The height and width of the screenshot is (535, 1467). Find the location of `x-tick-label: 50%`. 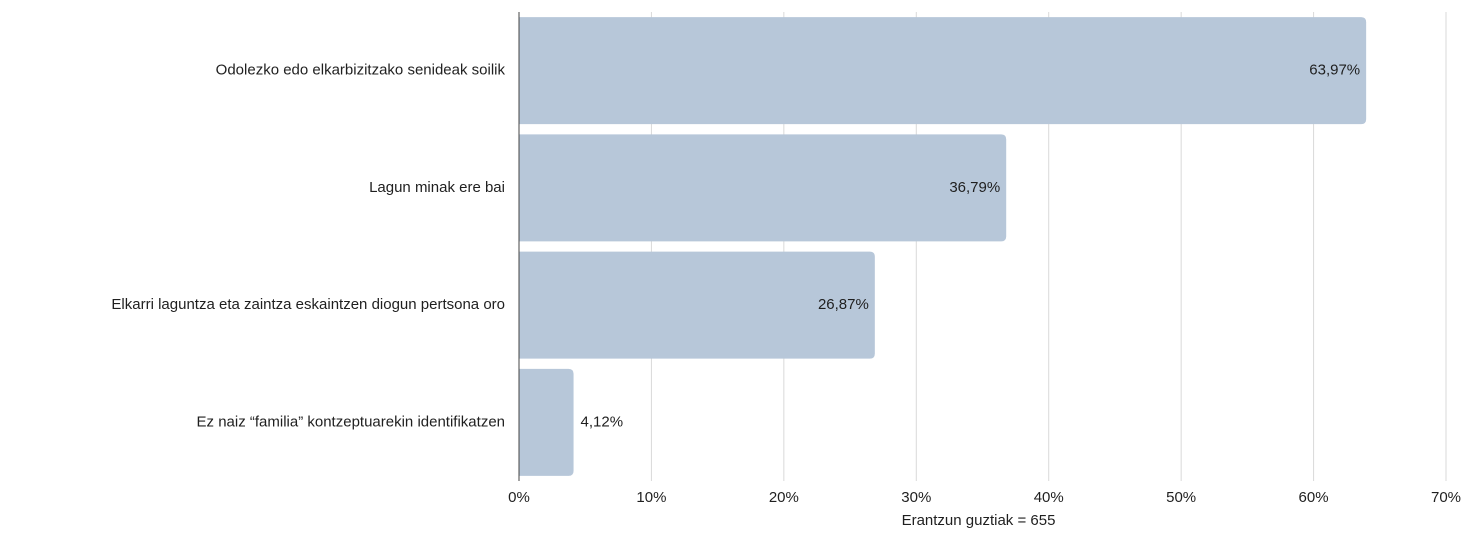

x-tick-label: 50% is located at coordinates (1181, 497).